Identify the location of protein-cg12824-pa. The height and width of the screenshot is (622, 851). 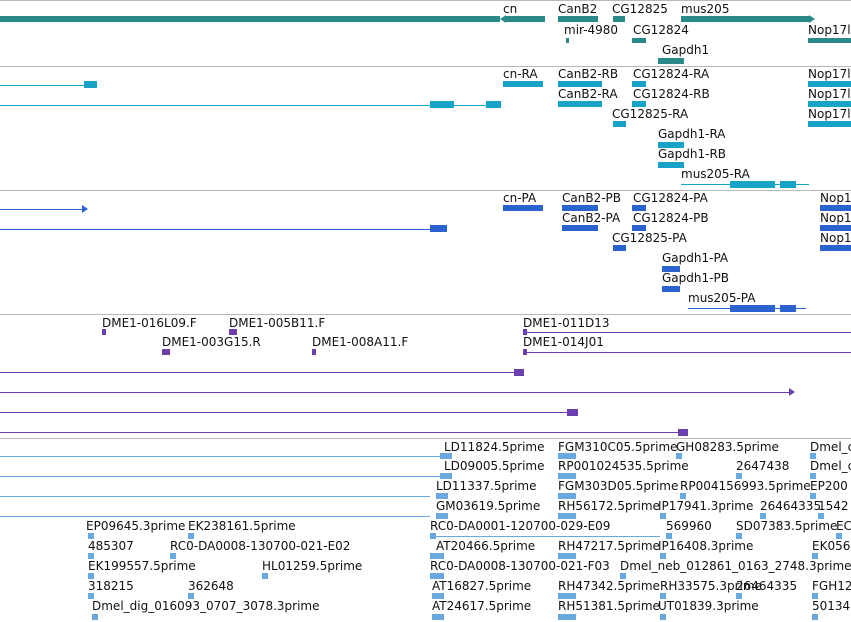
(639, 208).